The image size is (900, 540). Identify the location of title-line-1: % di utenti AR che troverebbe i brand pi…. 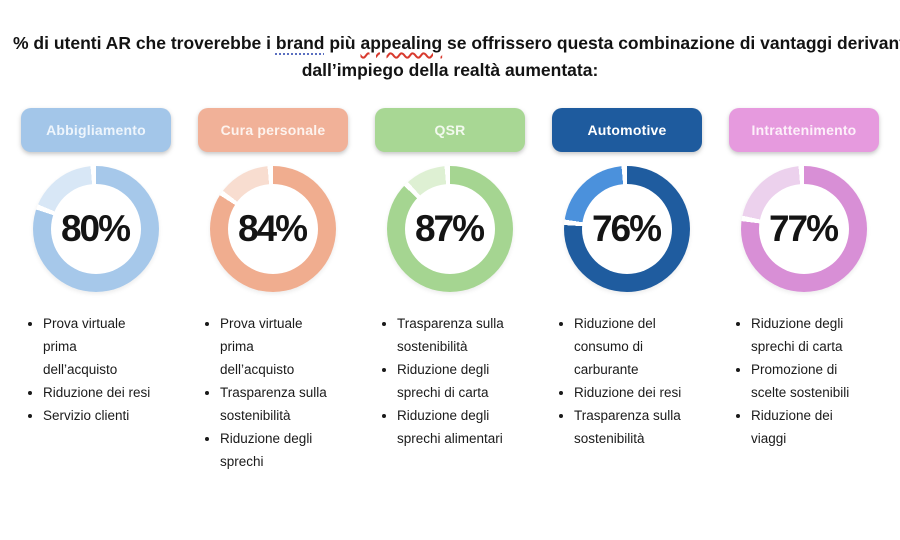
(450, 43).